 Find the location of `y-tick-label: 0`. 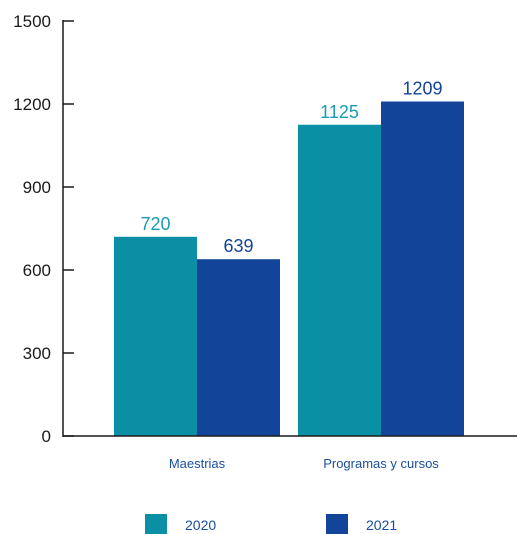

y-tick-label: 0 is located at coordinates (46, 436).